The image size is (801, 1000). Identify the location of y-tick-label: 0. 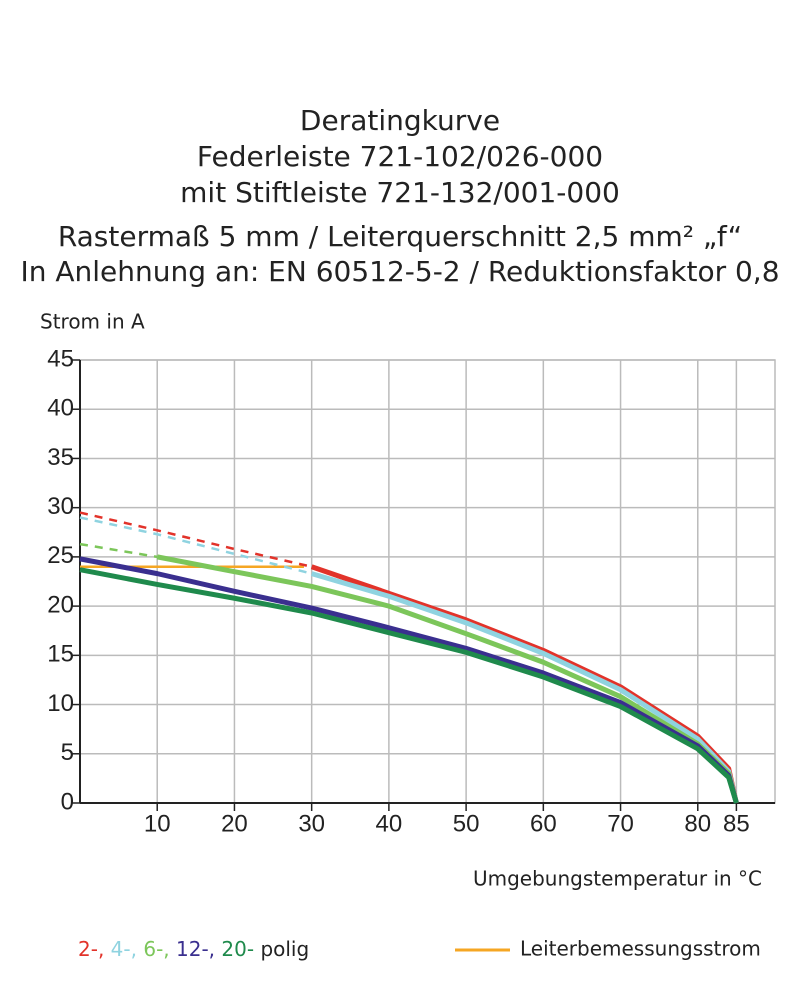
(67, 801).